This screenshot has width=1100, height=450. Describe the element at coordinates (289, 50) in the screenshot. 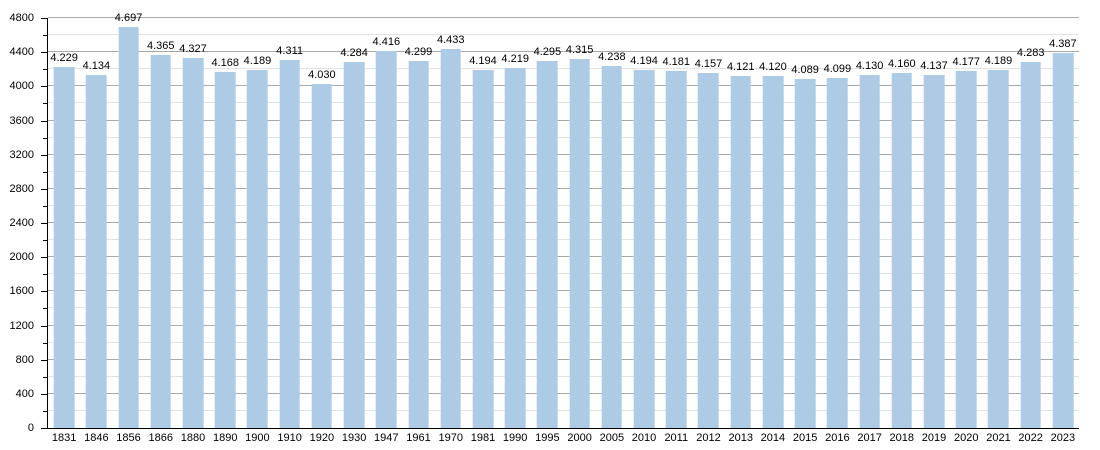

I see `bar-value-label: 4.311` at that location.